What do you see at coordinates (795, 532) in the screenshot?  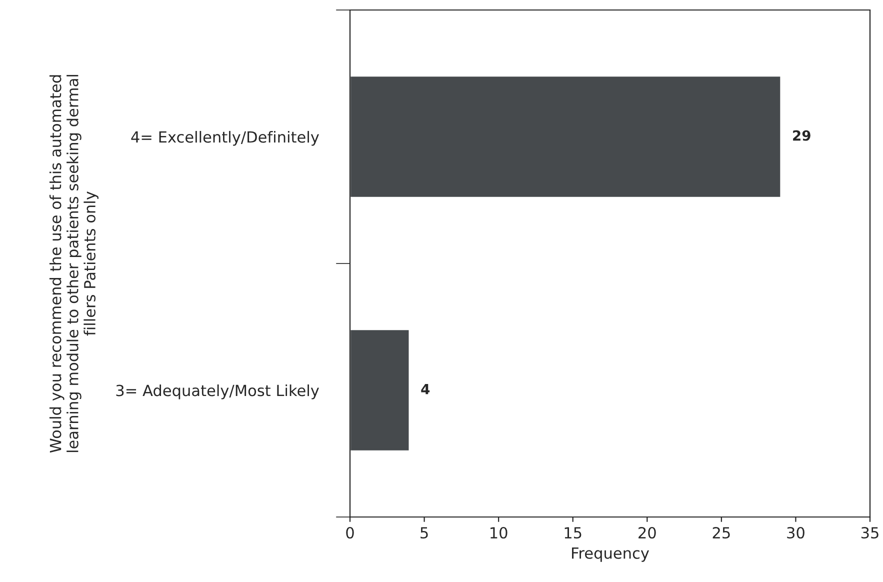 I see `x-tick-label: 30` at bounding box center [795, 532].